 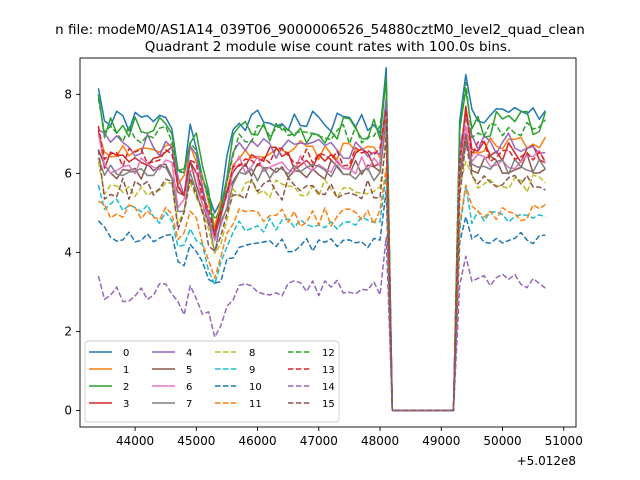 I want to click on x-tick-label: 49000, so click(x=441, y=441).